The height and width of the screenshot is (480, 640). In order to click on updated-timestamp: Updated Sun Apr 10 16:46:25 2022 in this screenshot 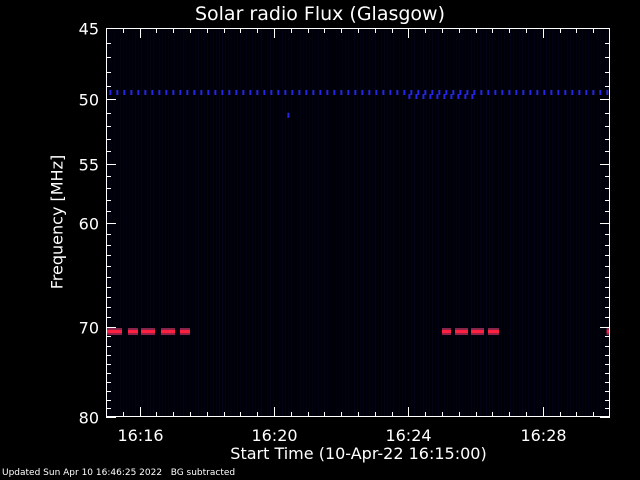, I will do `click(82, 473)`.